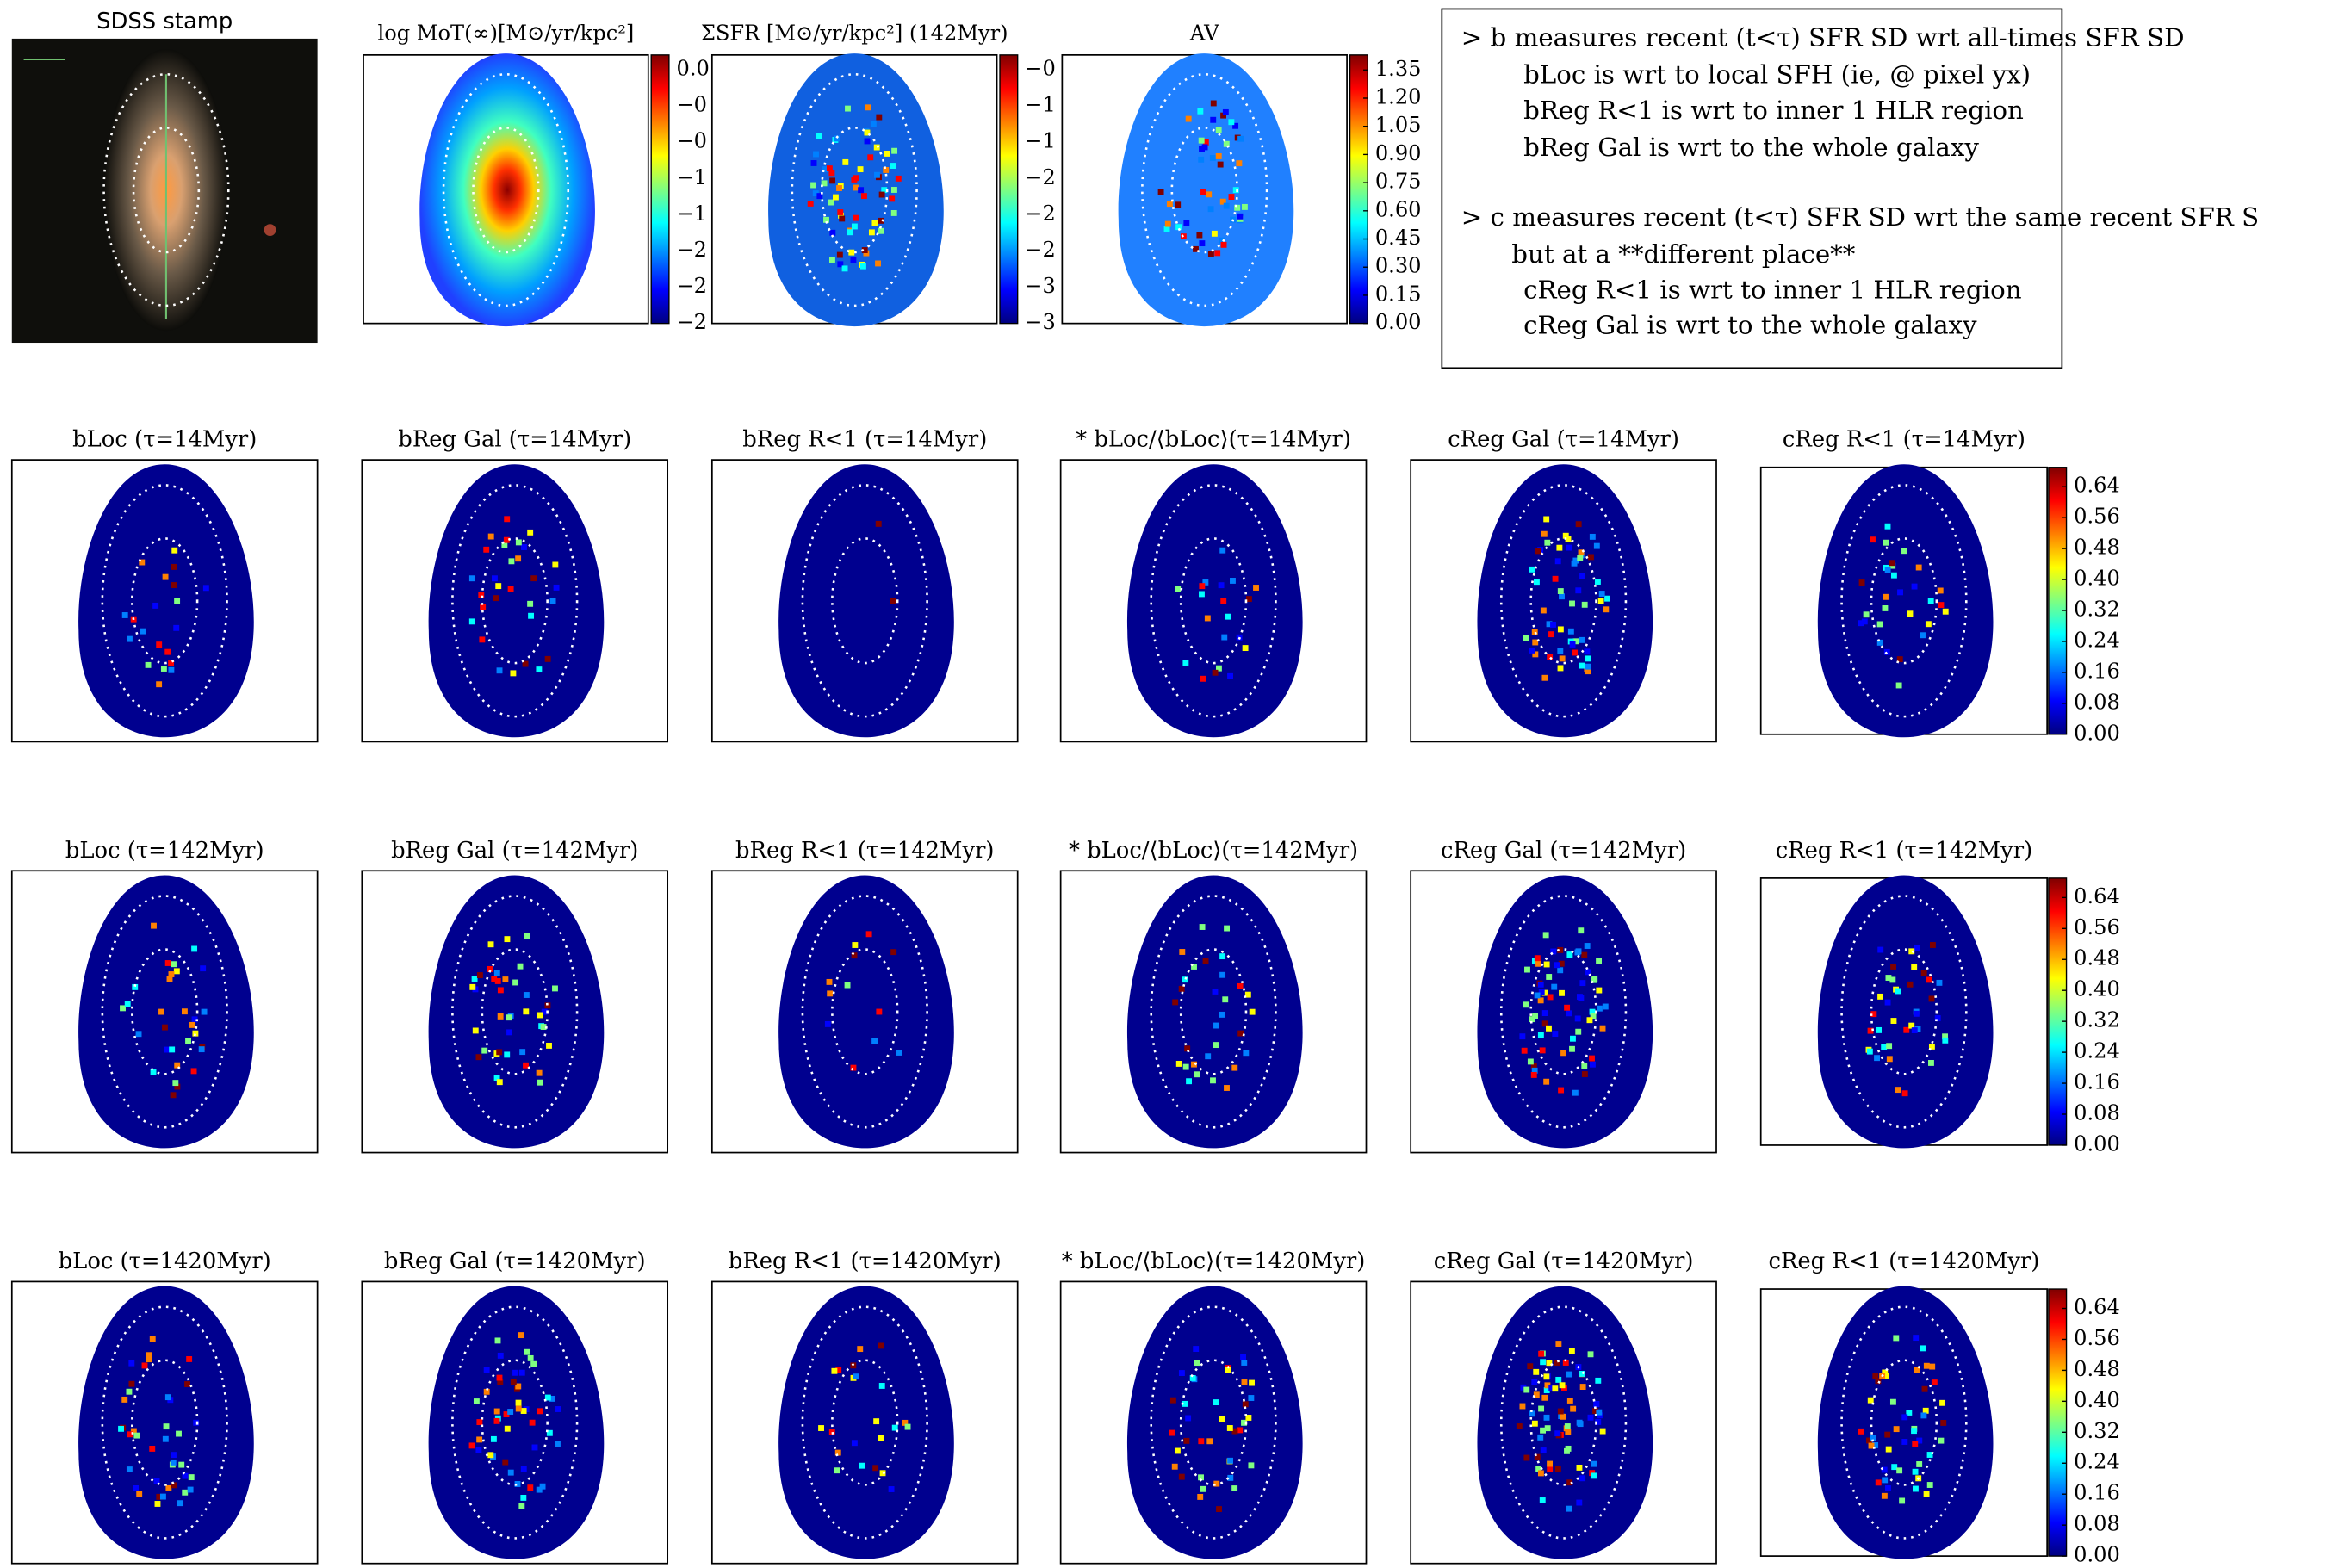 Image resolution: width=2326 pixels, height=1568 pixels. What do you see at coordinates (1213, 851) in the screenshot?
I see `panel-title: * bLoc/⟨bLoc⟩(τ=142Myr)` at bounding box center [1213, 851].